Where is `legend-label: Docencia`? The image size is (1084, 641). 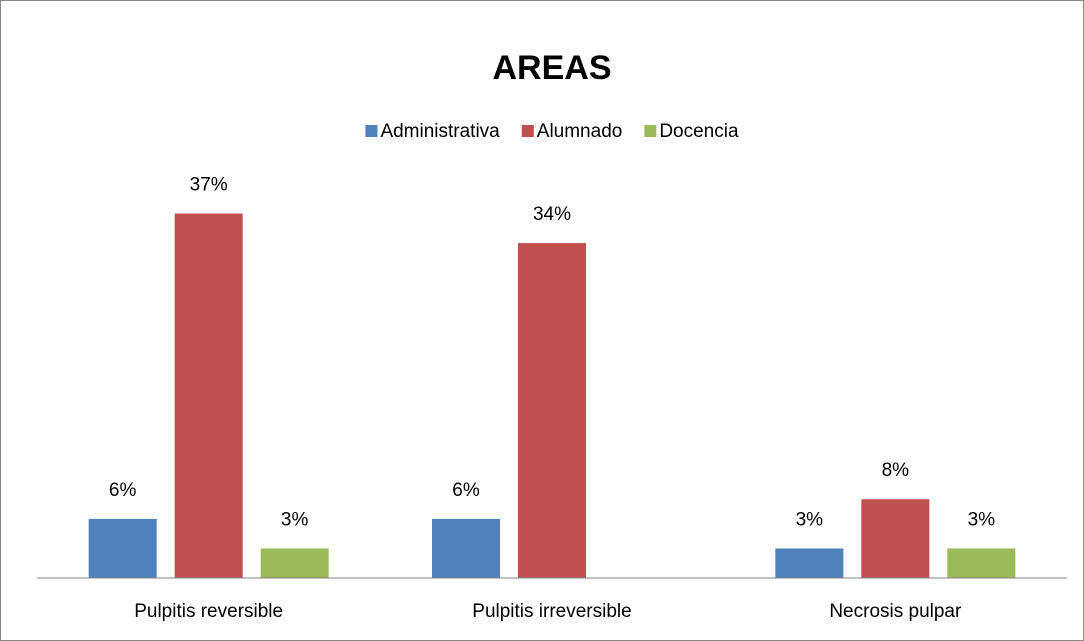
legend-label: Docencia is located at coordinates (699, 131).